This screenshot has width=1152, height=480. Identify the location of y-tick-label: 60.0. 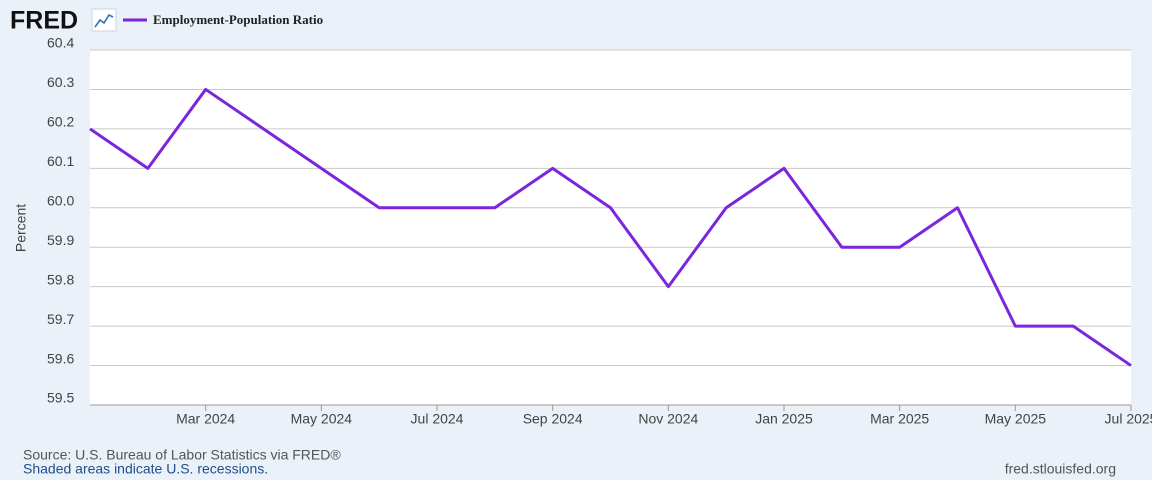
(60, 200).